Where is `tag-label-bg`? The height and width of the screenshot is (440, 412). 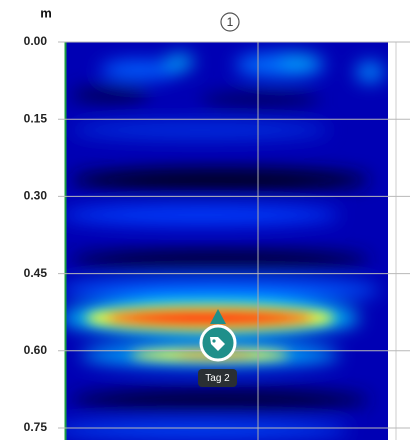
tag-label-bg is located at coordinates (217, 378).